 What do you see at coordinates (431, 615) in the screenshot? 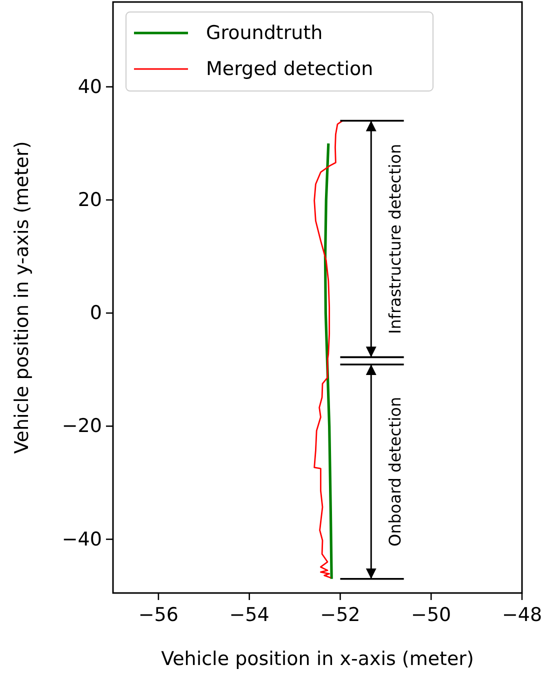
I see `x-tick-label: −50` at bounding box center [431, 615].